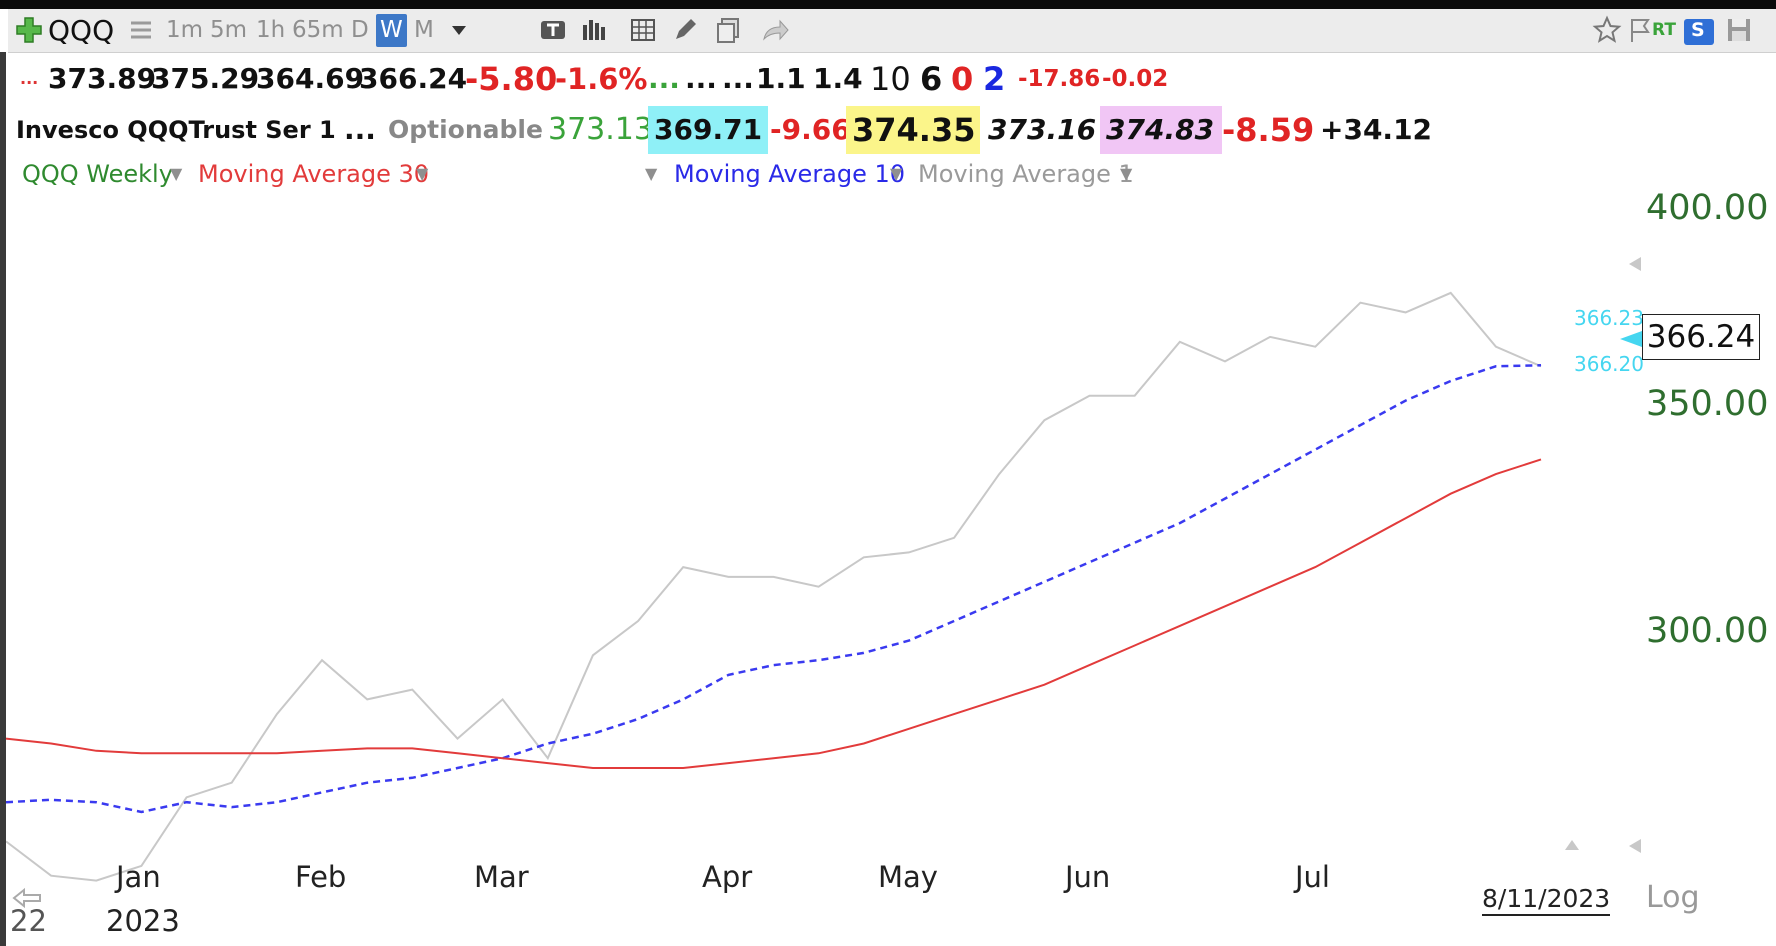  Describe the element at coordinates (465, 129) in the screenshot. I see `optionable-label: Optionable` at that location.